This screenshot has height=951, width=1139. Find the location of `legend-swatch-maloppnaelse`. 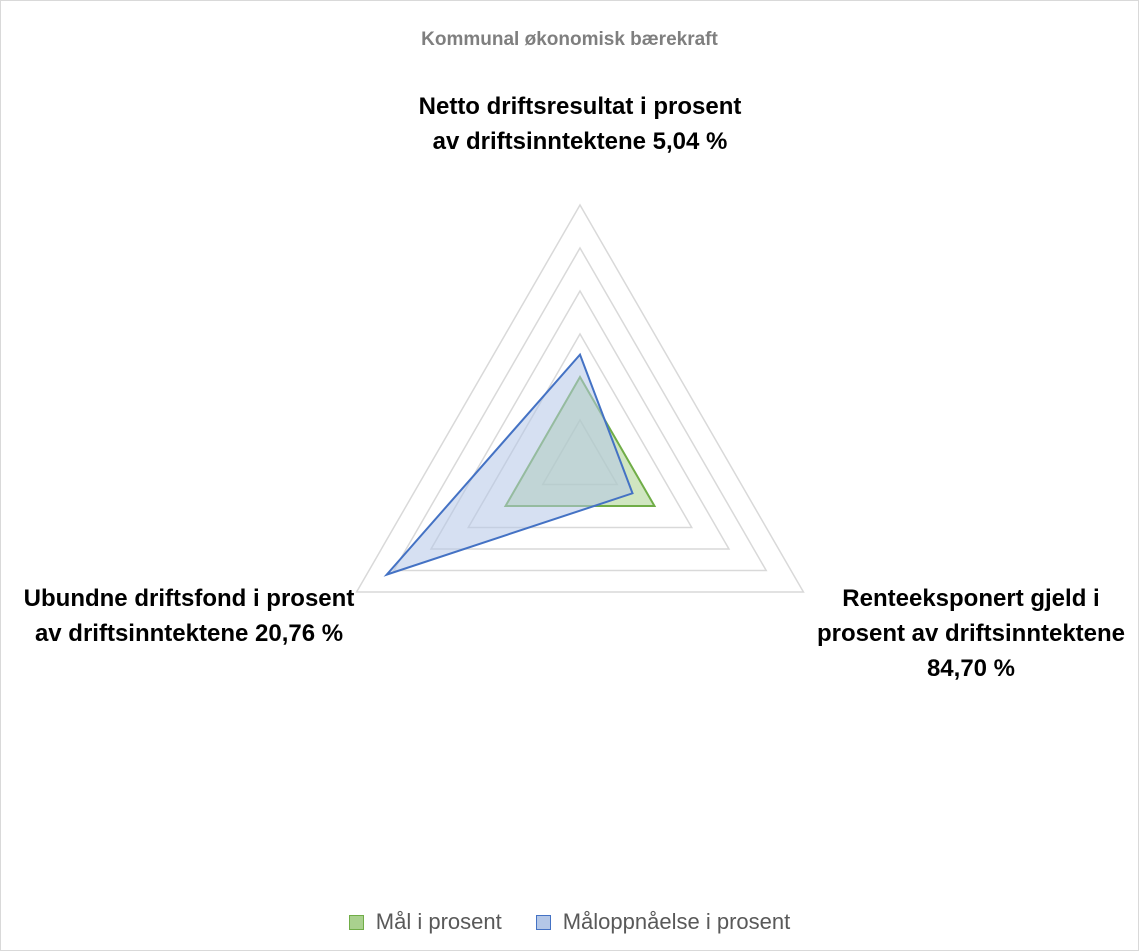

legend-swatch-maloppnaelse is located at coordinates (543, 922).